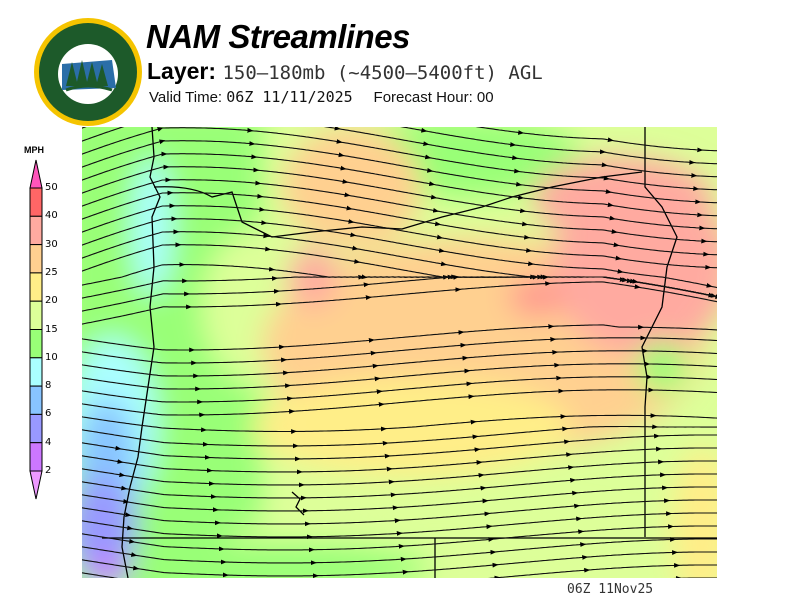  Describe the element at coordinates (610, 589) in the screenshot. I see `footer-timestamp: 06Z 11Nov25` at that location.